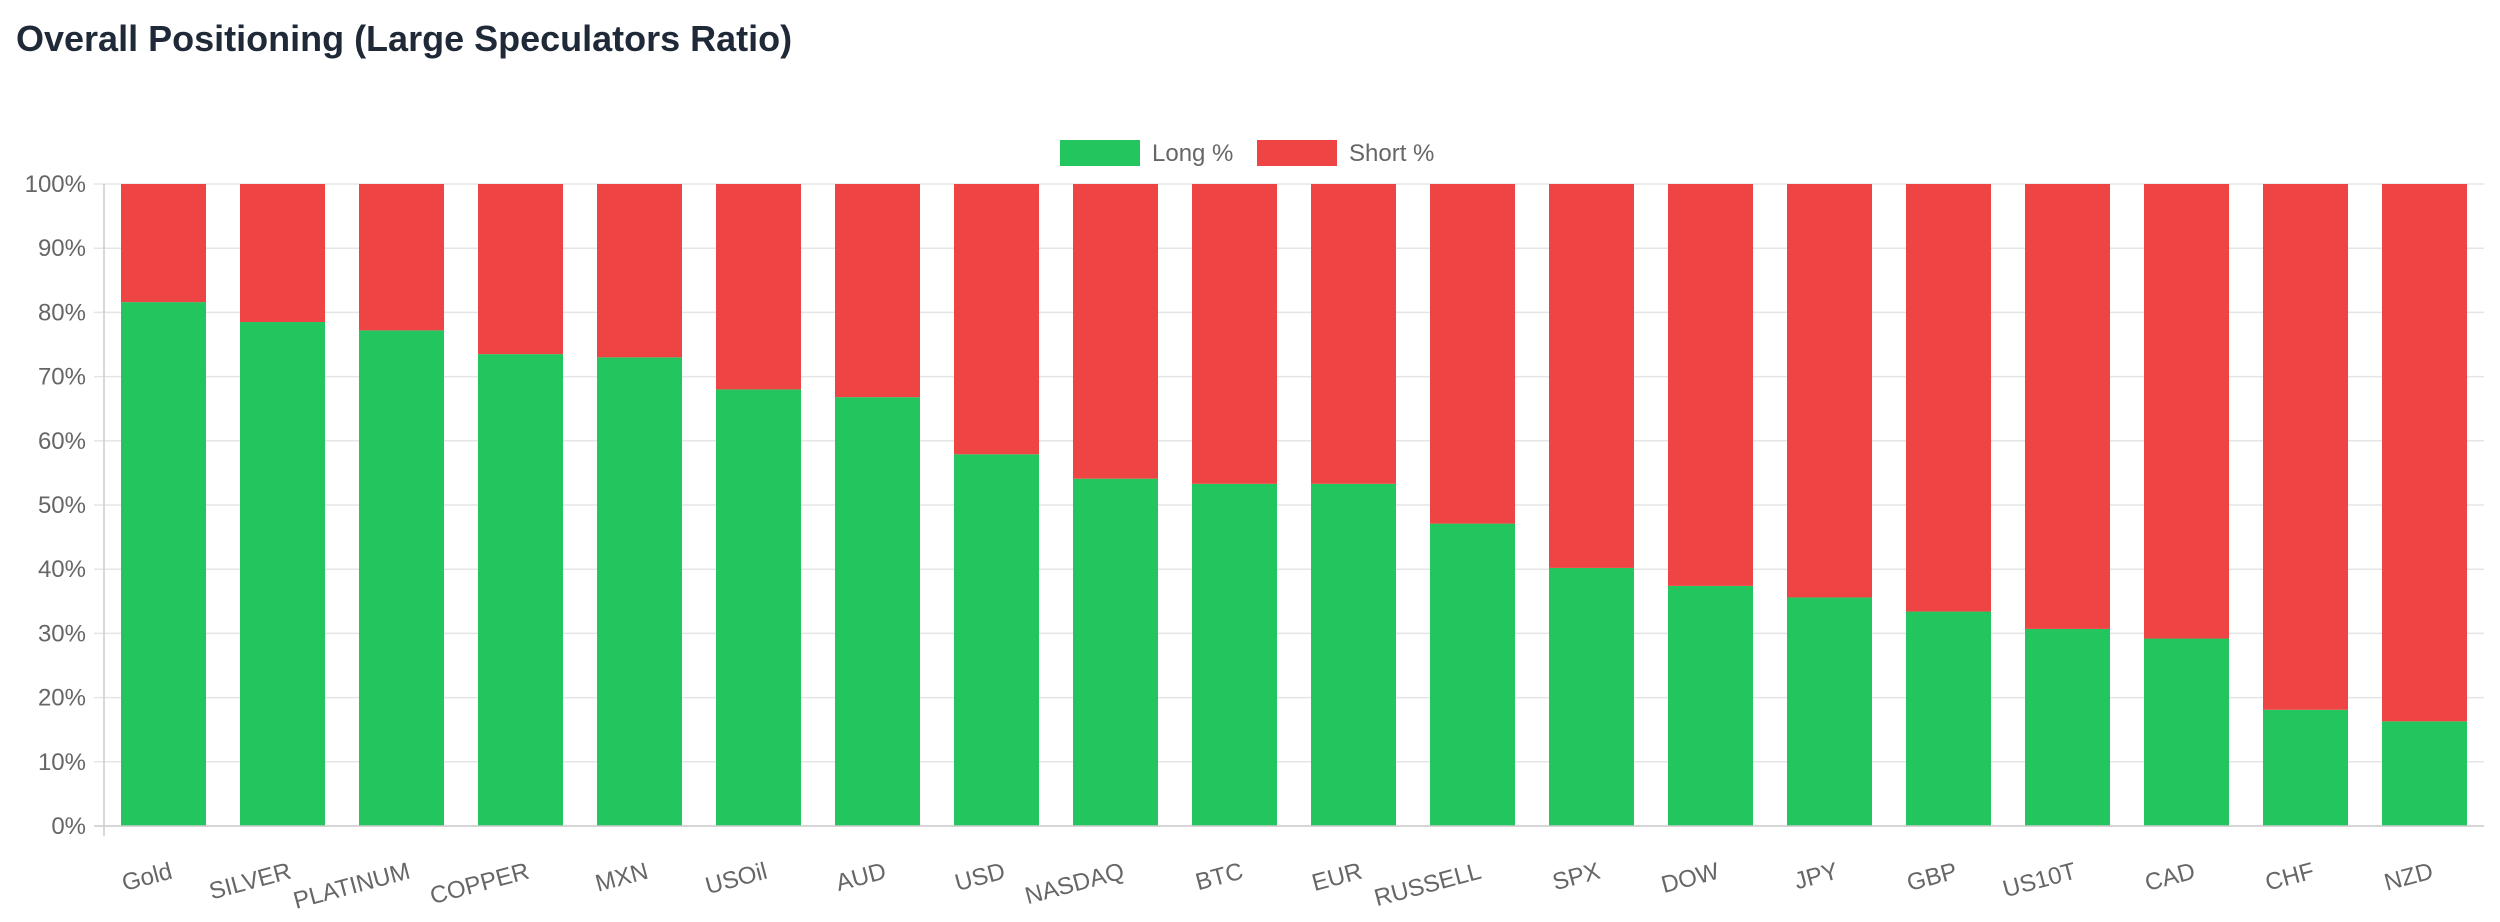  I want to click on bar-long-jpy, so click(1829, 711).